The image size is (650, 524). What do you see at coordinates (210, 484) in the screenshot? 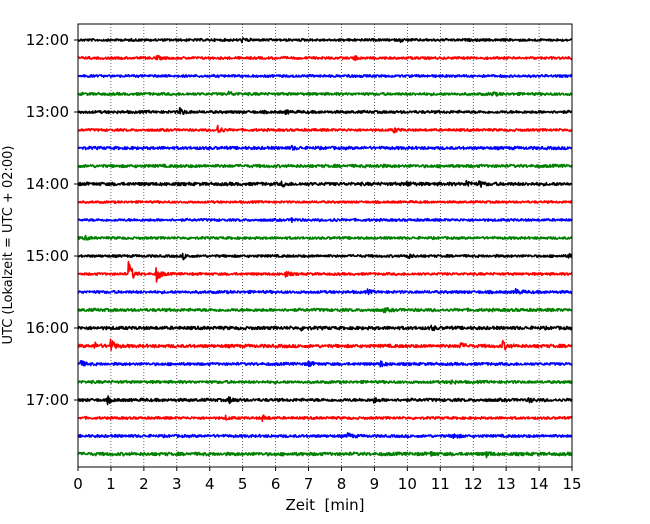
I see `x-tick-label: 4` at bounding box center [210, 484].